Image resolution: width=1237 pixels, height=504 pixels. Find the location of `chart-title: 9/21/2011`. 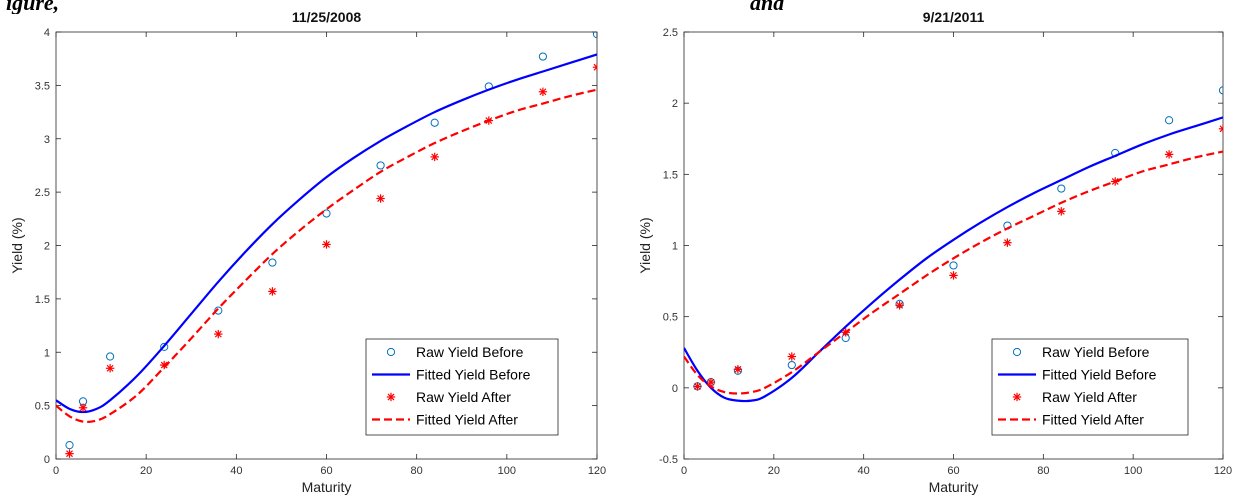

chart-title: 9/21/2011 is located at coordinates (954, 17).